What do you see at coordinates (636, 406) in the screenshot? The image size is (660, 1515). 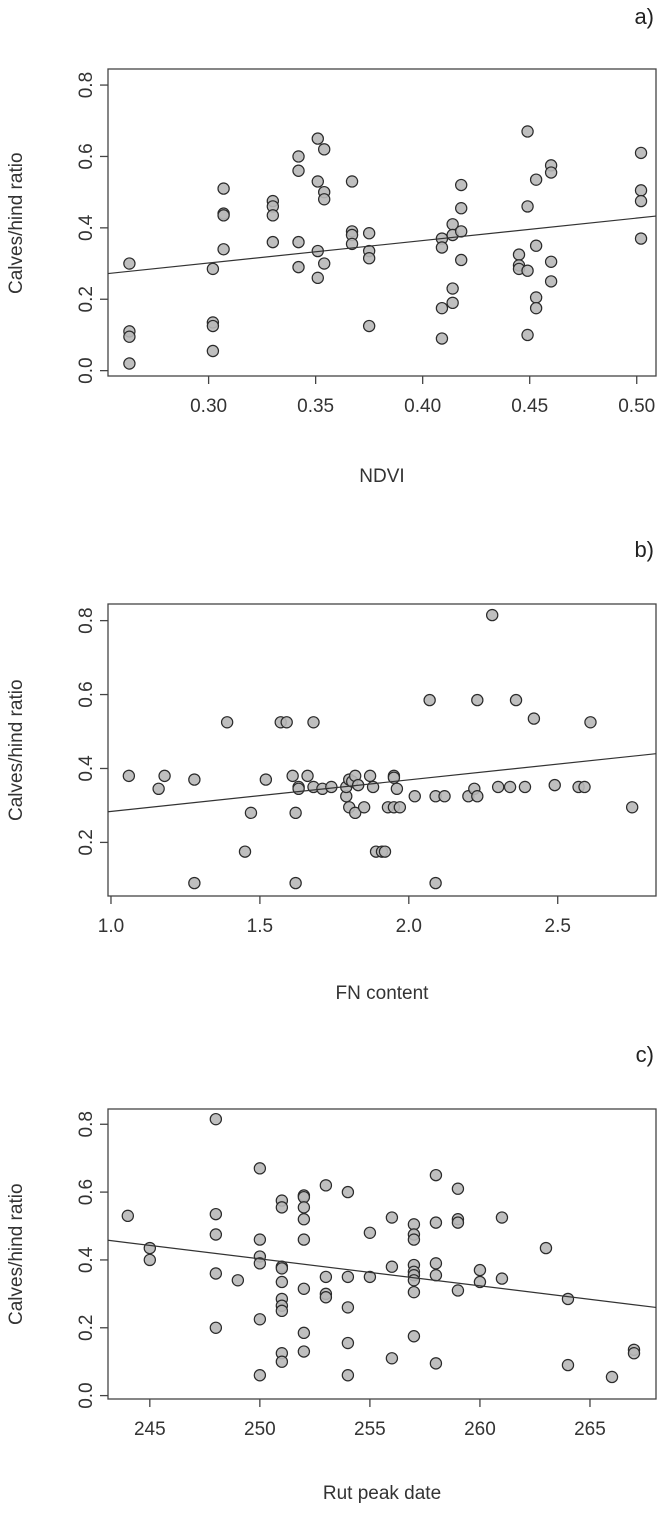 I see `x-tick-label: 0.50` at bounding box center [636, 406].